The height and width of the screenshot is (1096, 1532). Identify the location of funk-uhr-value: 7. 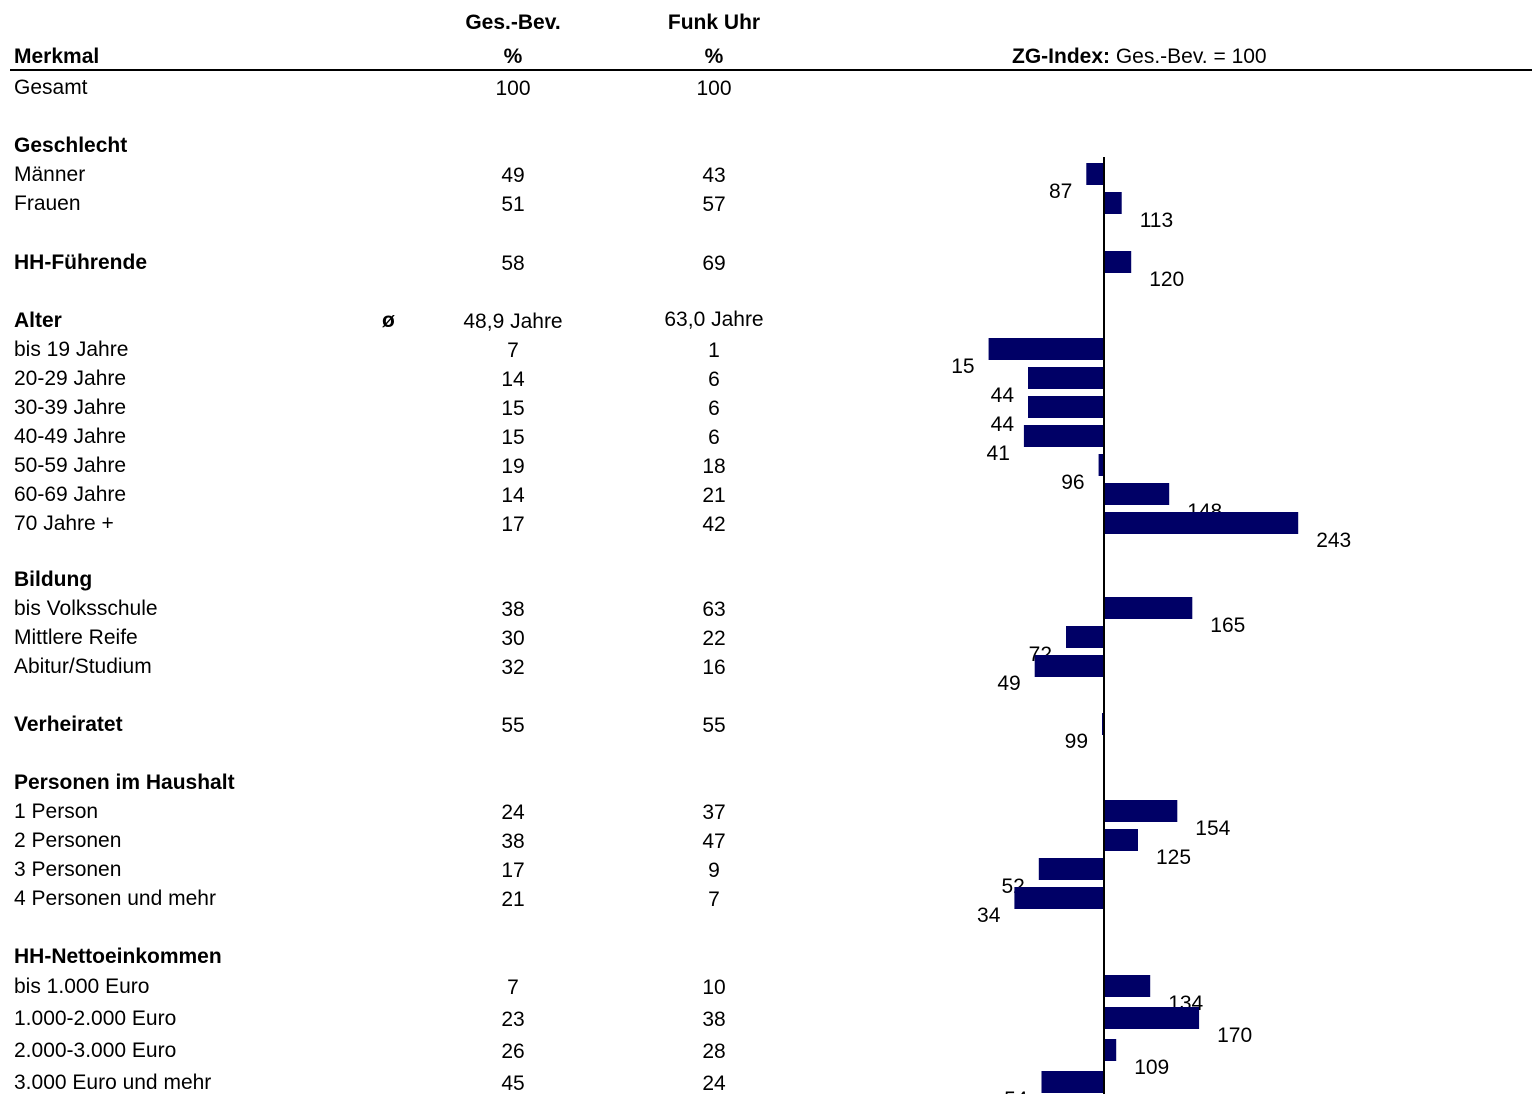
(714, 899).